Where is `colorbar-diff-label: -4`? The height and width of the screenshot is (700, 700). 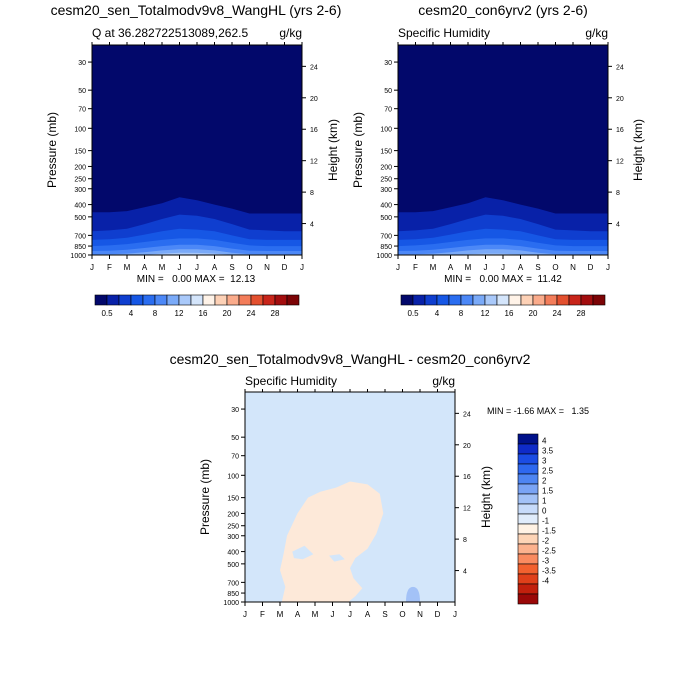 colorbar-diff-label: -4 is located at coordinates (546, 581).